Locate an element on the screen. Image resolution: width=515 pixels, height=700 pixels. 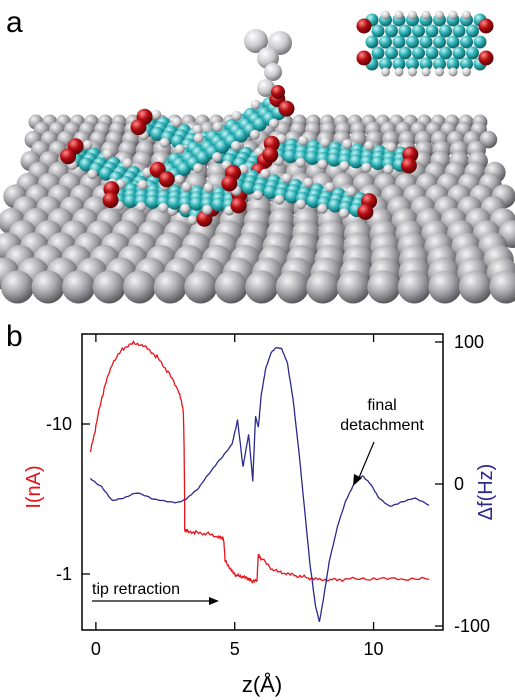
ptcda-molecules is located at coordinates (239, 159).